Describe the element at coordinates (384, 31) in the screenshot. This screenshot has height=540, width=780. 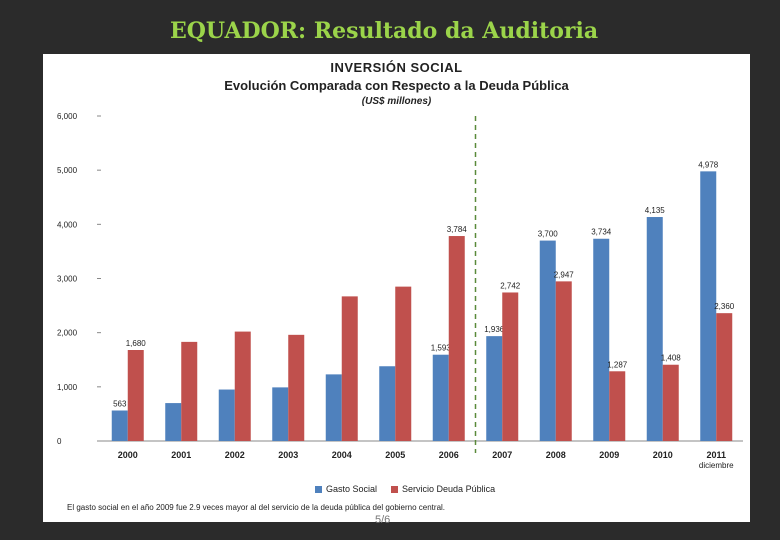
I see `slide-title: EQUADOR: Resultado da Auditoria` at that location.